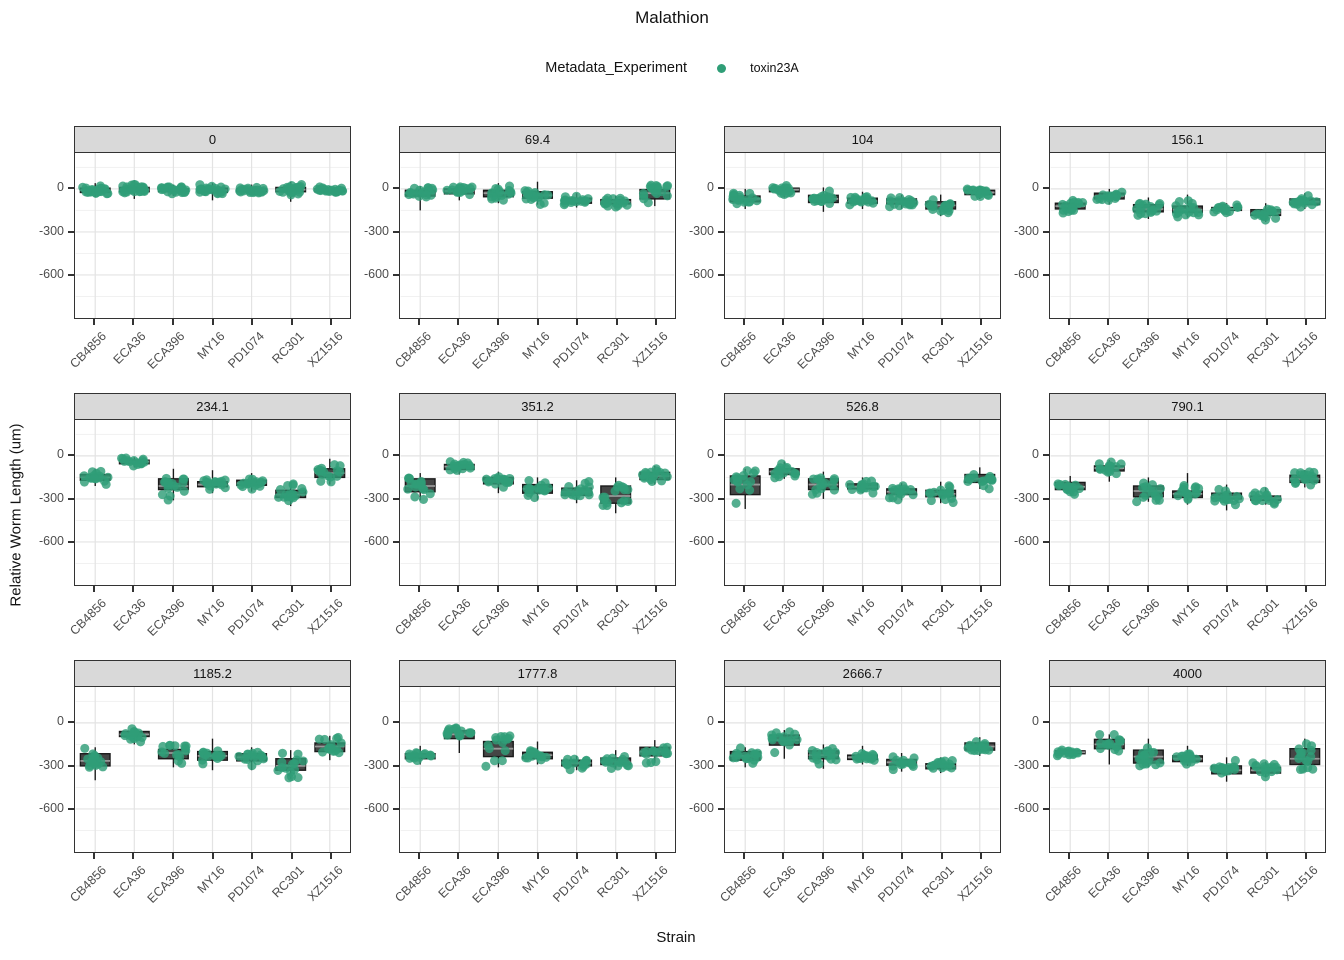  Describe the element at coordinates (722, 68) in the screenshot. I see `legend-point-icon` at that location.